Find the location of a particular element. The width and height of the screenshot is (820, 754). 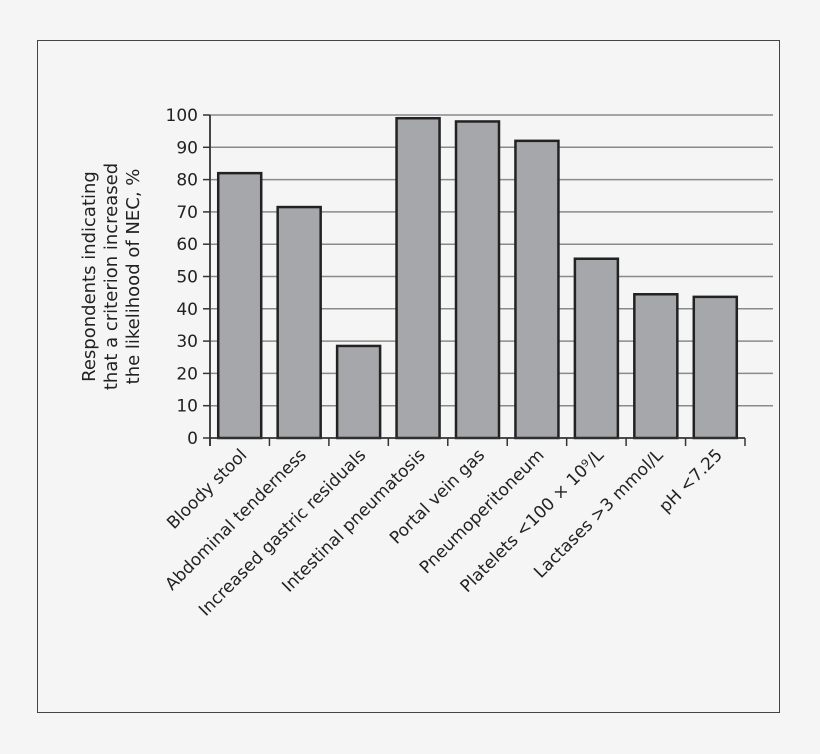

y-tick-label: 30 is located at coordinates (187, 342).